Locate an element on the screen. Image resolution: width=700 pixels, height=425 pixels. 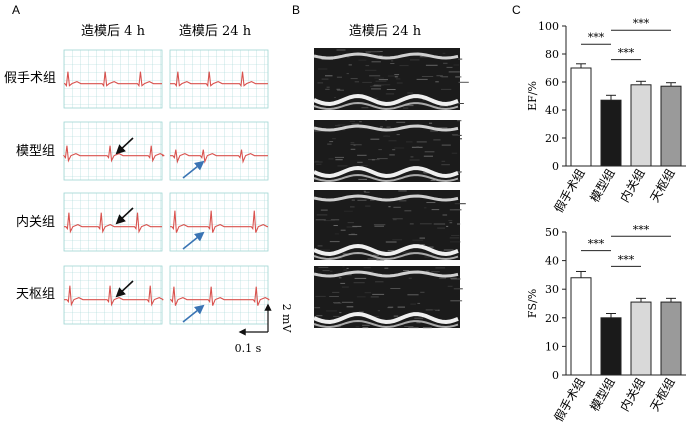
arrow-tianshu-4h is located at coordinates (124, 289).